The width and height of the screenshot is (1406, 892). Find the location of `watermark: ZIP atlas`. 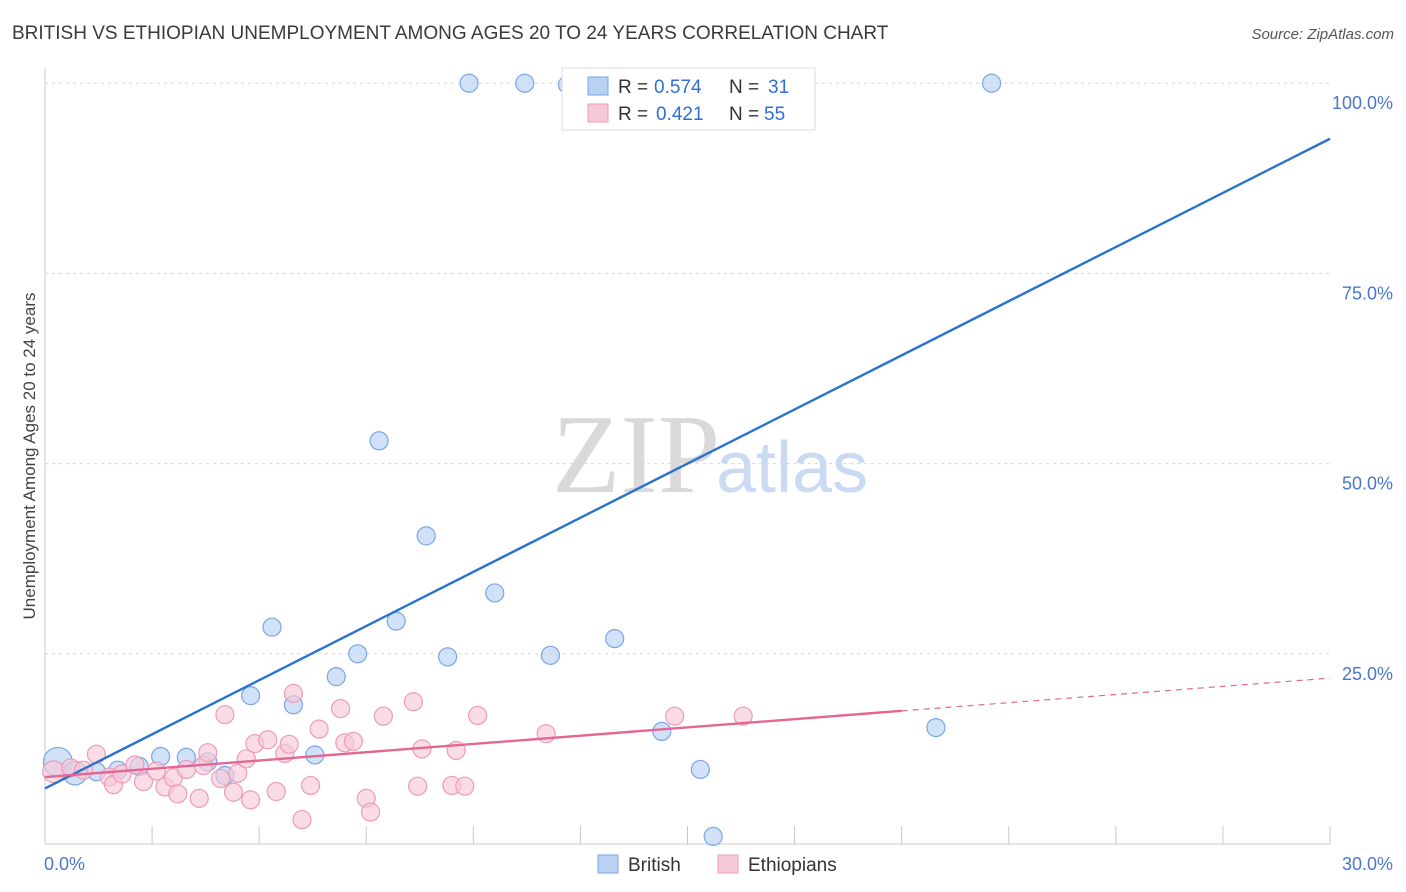

watermark: ZIP atlas is located at coordinates (710, 455).